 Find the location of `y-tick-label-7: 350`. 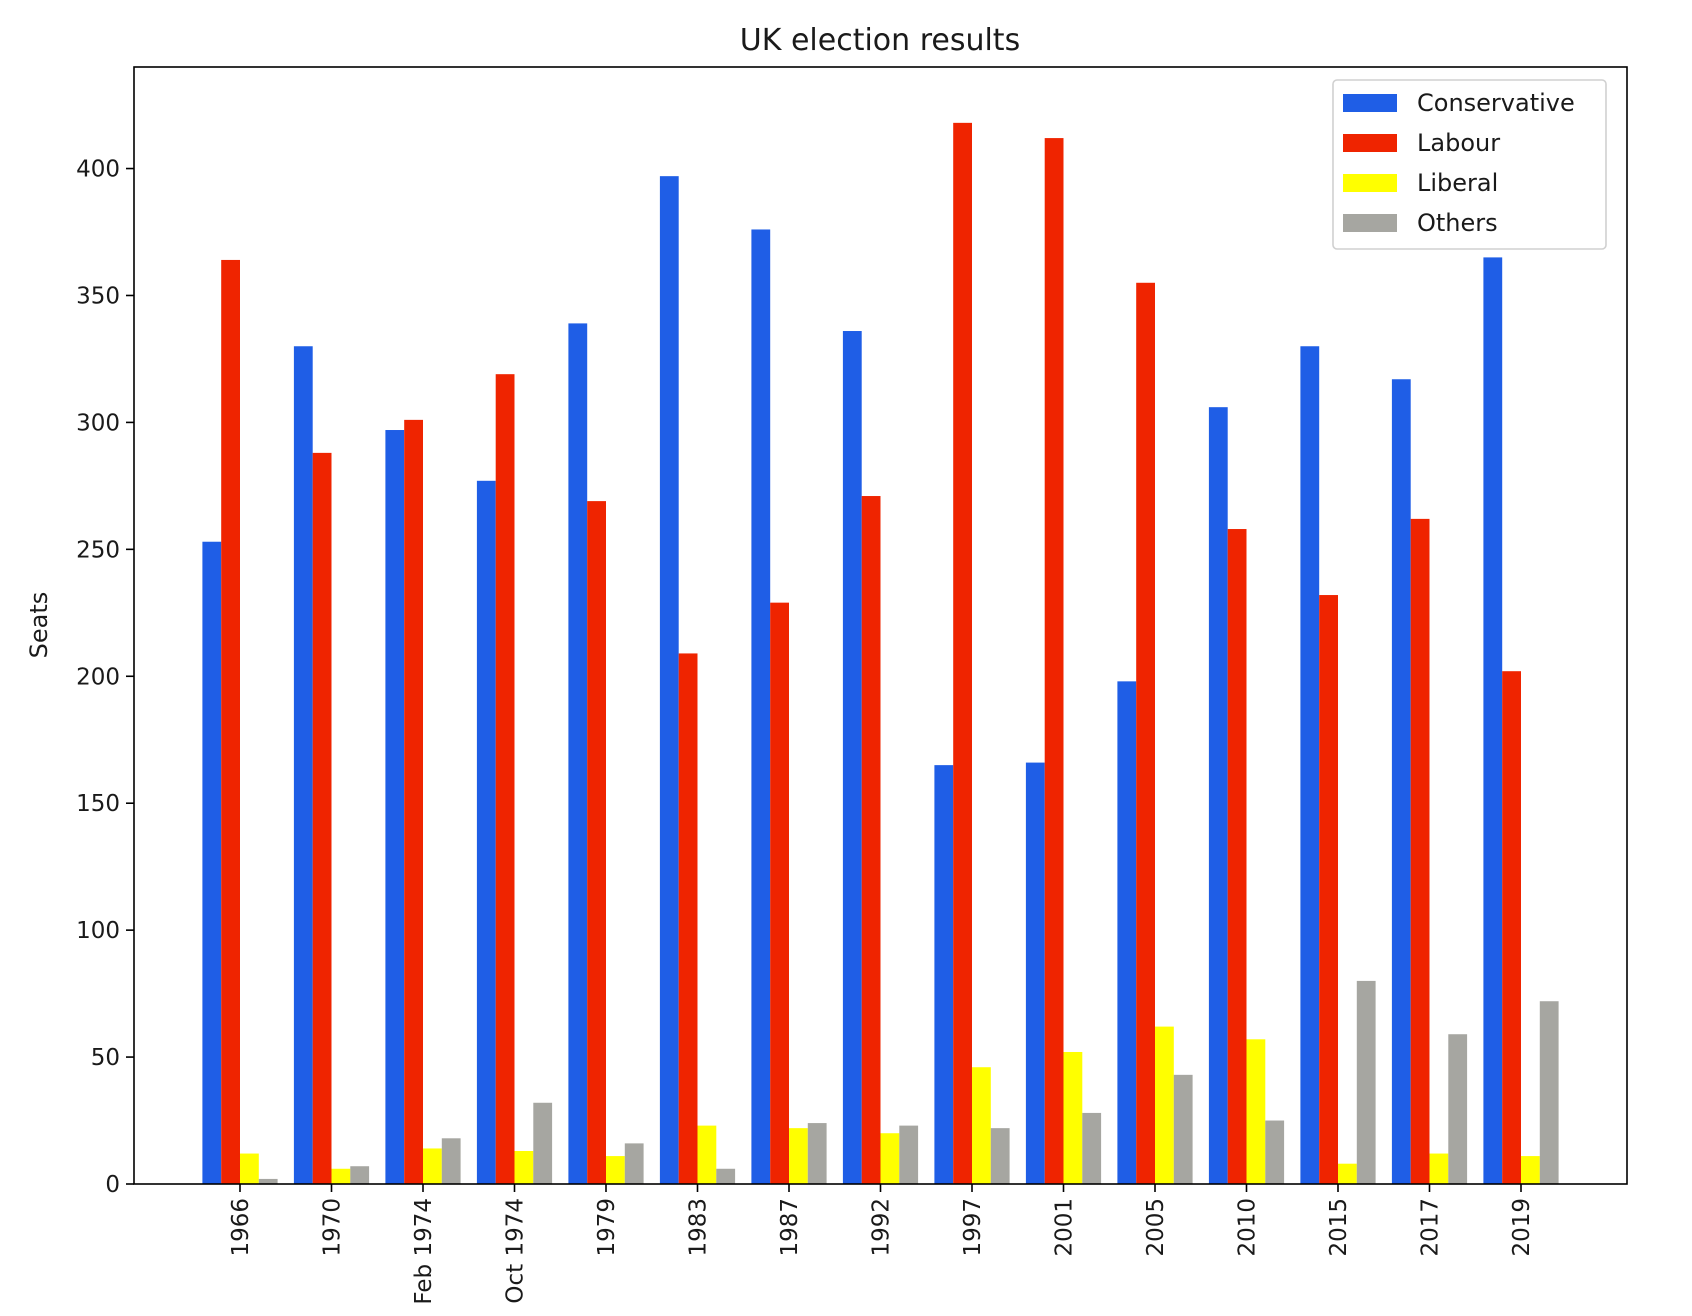

y-tick-label-7: 350 is located at coordinates (98, 296).